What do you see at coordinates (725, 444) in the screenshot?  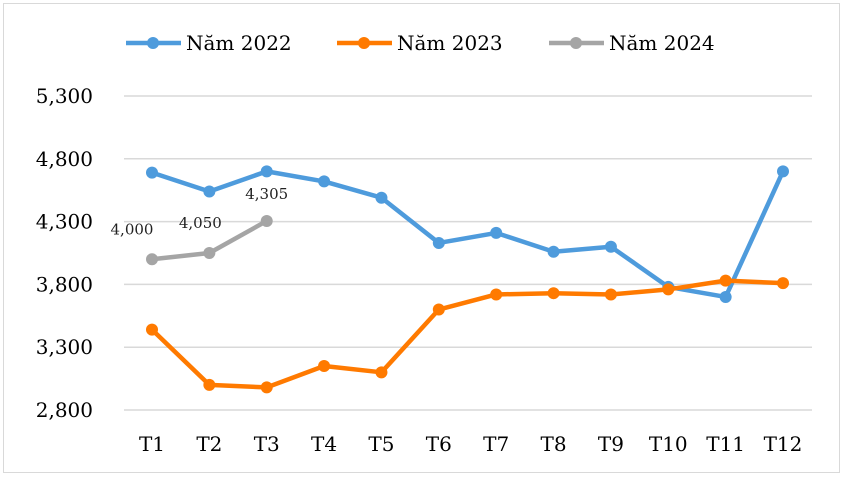 I see `x-tick-label: T11` at bounding box center [725, 444].